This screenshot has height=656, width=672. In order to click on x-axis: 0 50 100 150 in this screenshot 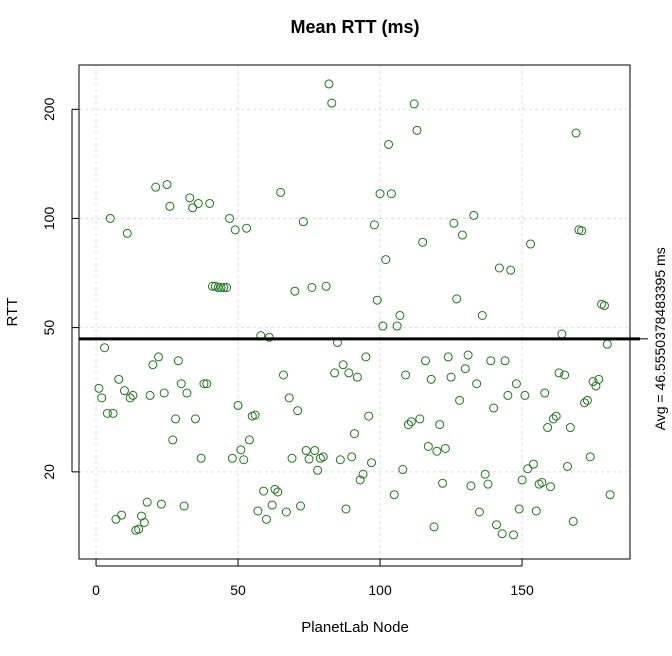, I will do `click(313, 578)`.